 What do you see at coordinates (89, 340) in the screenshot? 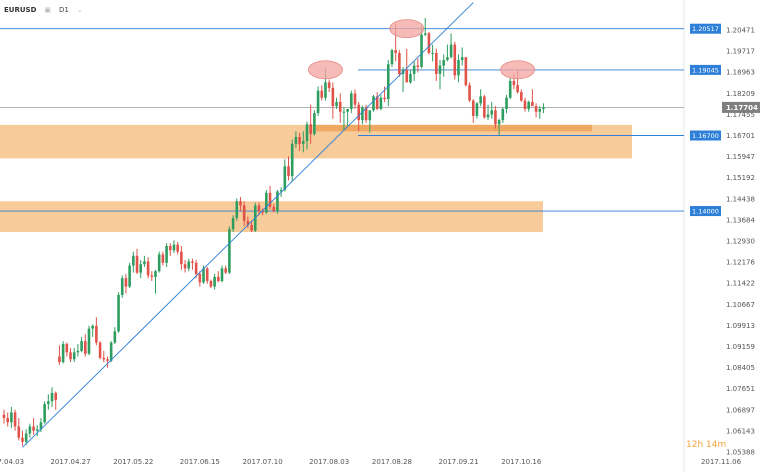
I see `candle-2017.05.04` at bounding box center [89, 340].